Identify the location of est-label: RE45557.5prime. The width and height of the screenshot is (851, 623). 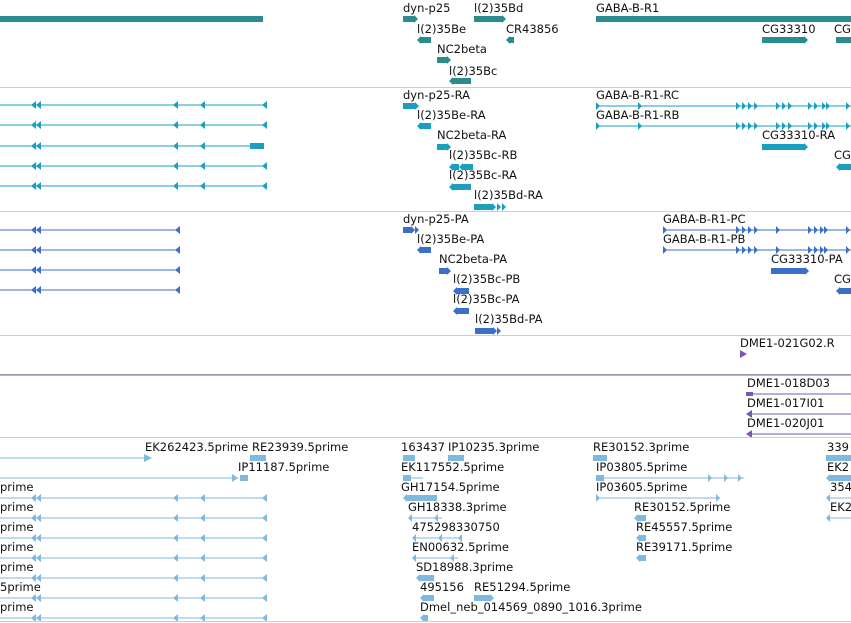
(684, 527).